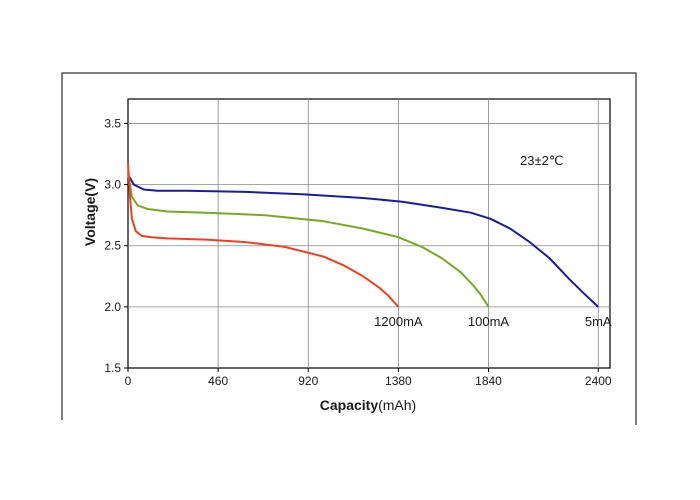  I want to click on x-axis-label: Capacity(mAh), so click(368, 405).